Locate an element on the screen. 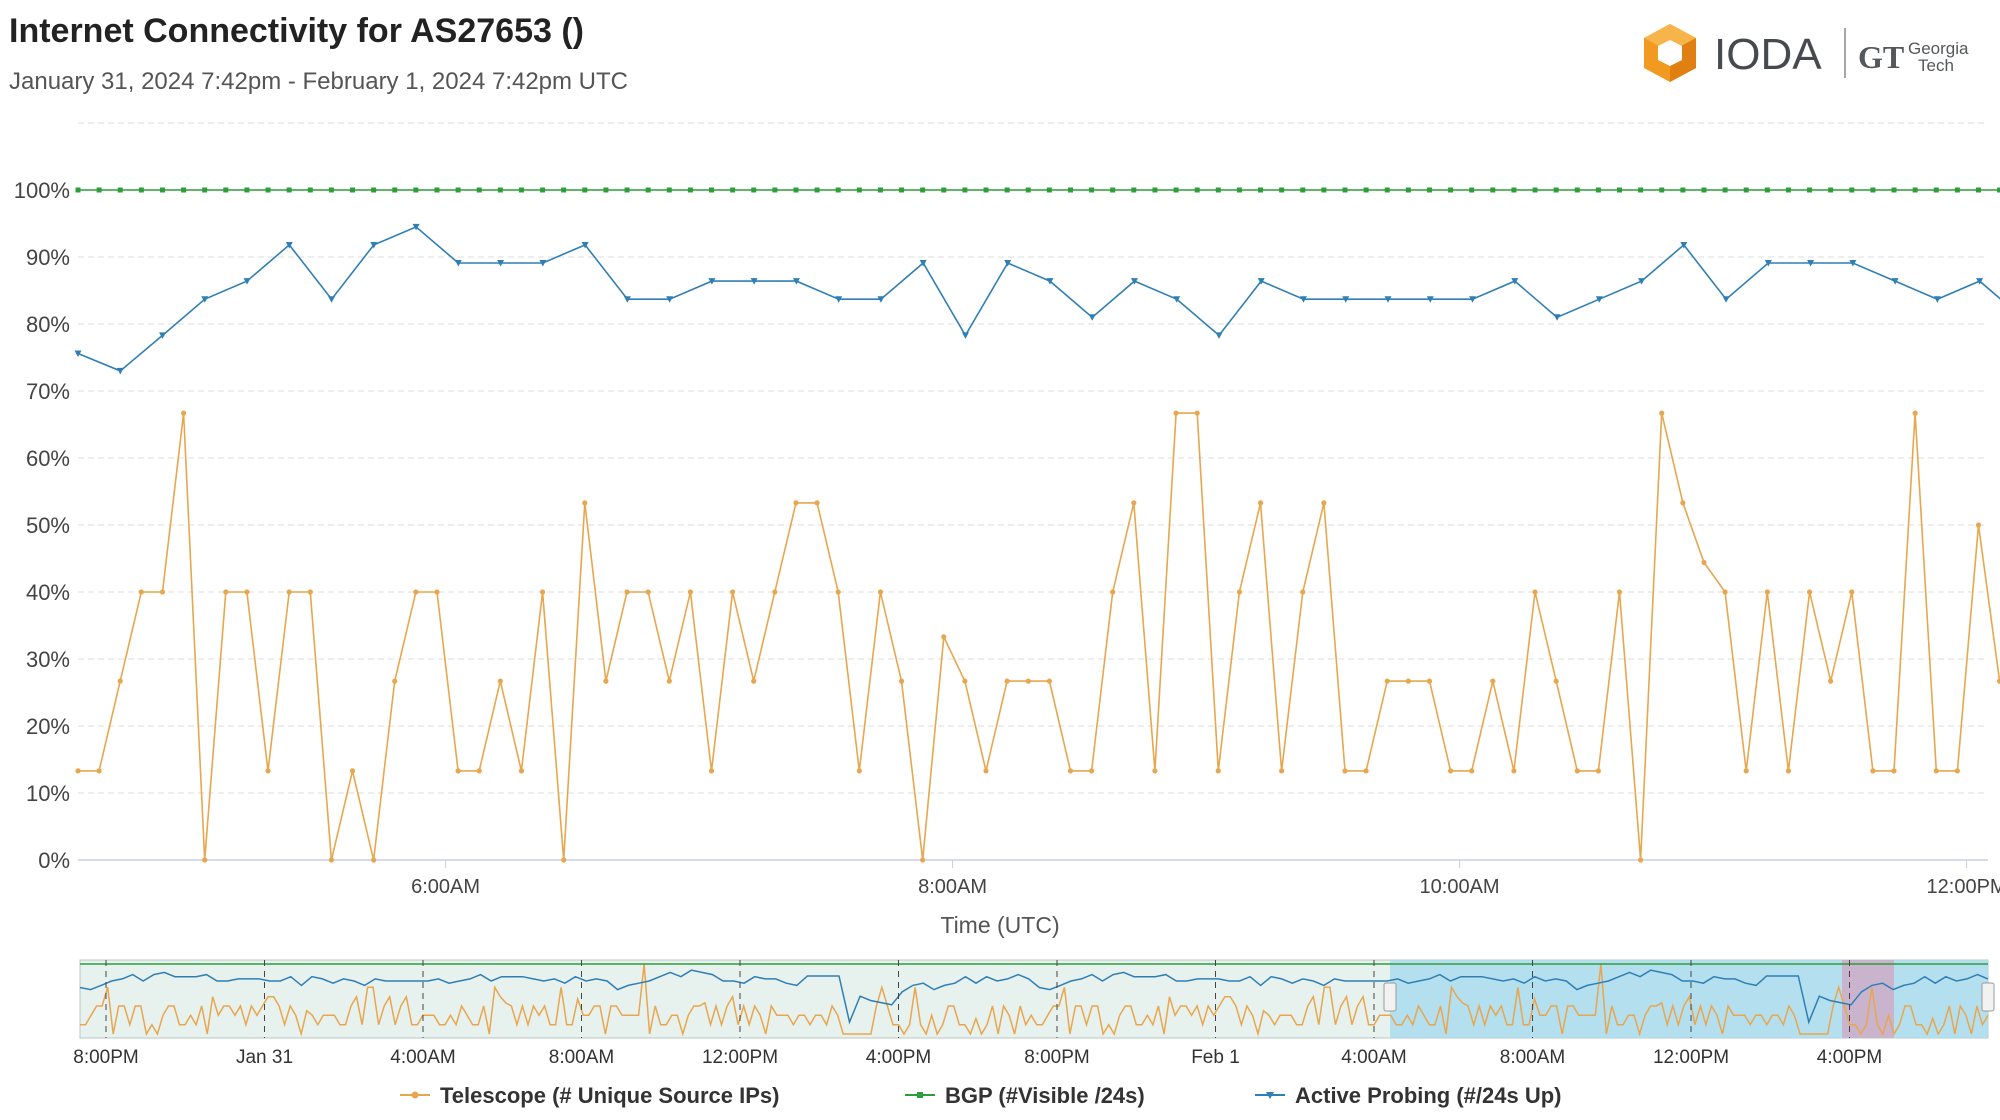  legend-item-2: Active Probing (#/24s Up) is located at coordinates (1408, 1095).